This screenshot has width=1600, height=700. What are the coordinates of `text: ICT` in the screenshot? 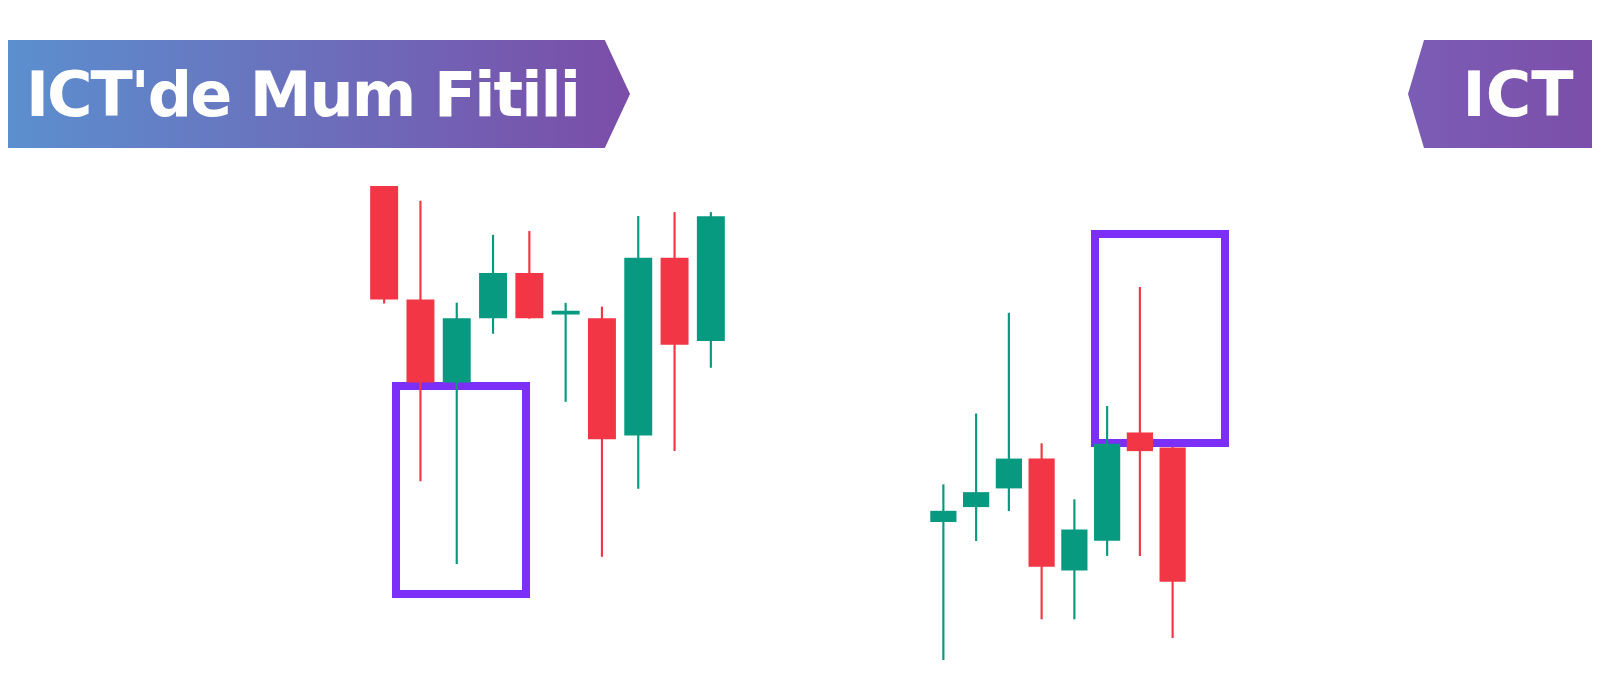 It's located at (1518, 94).